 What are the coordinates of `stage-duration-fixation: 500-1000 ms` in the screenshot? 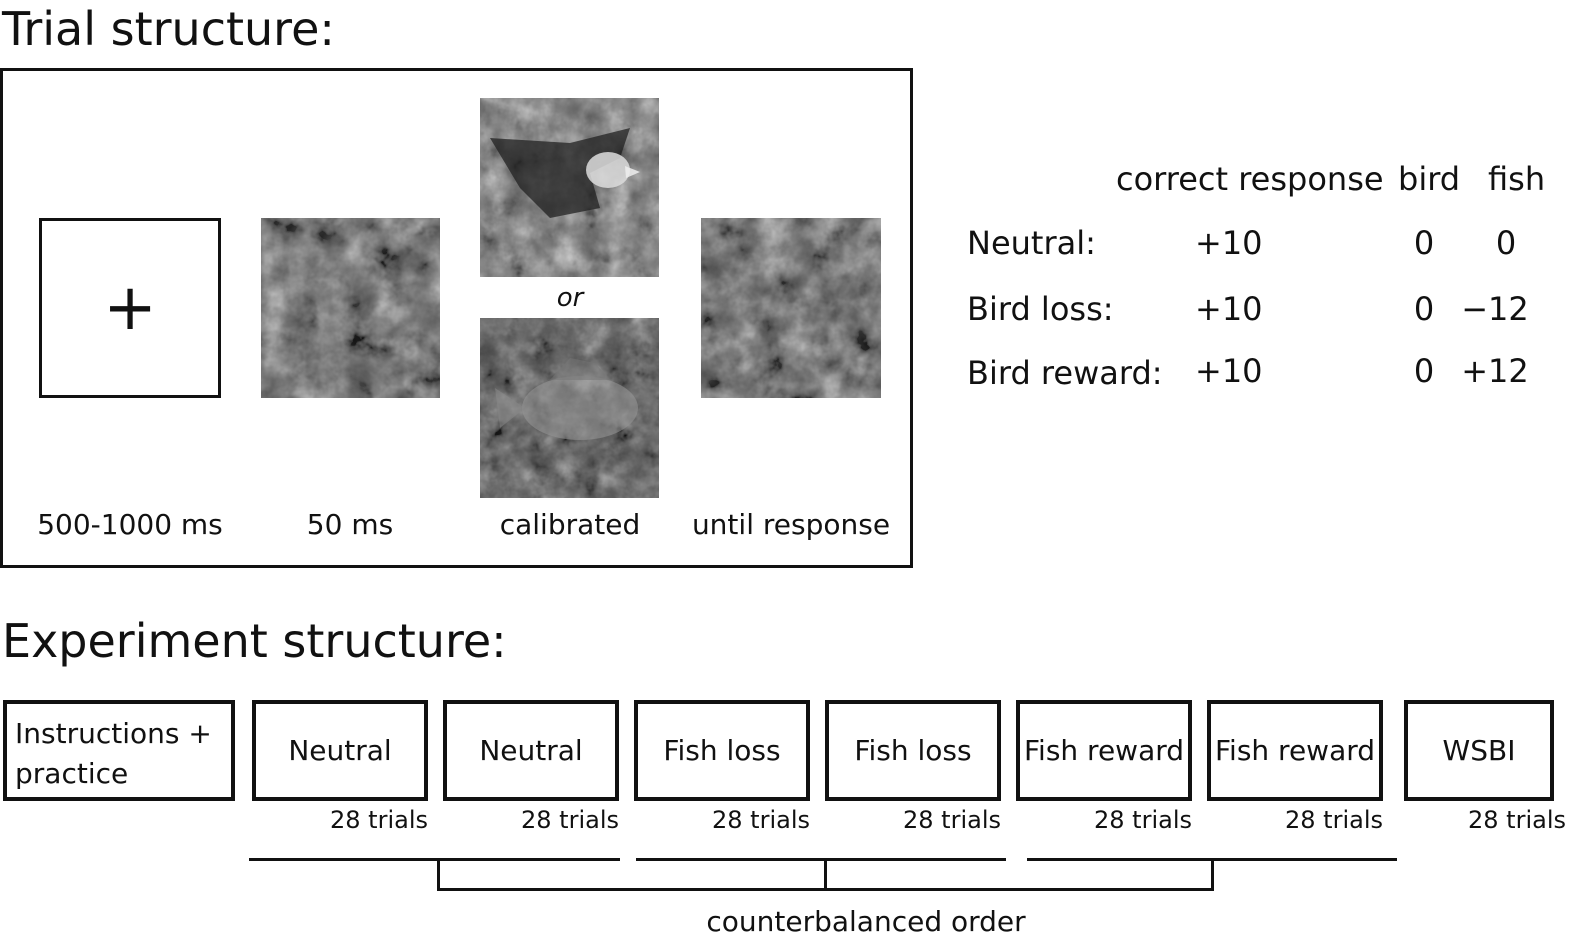 It's located at (130, 524).